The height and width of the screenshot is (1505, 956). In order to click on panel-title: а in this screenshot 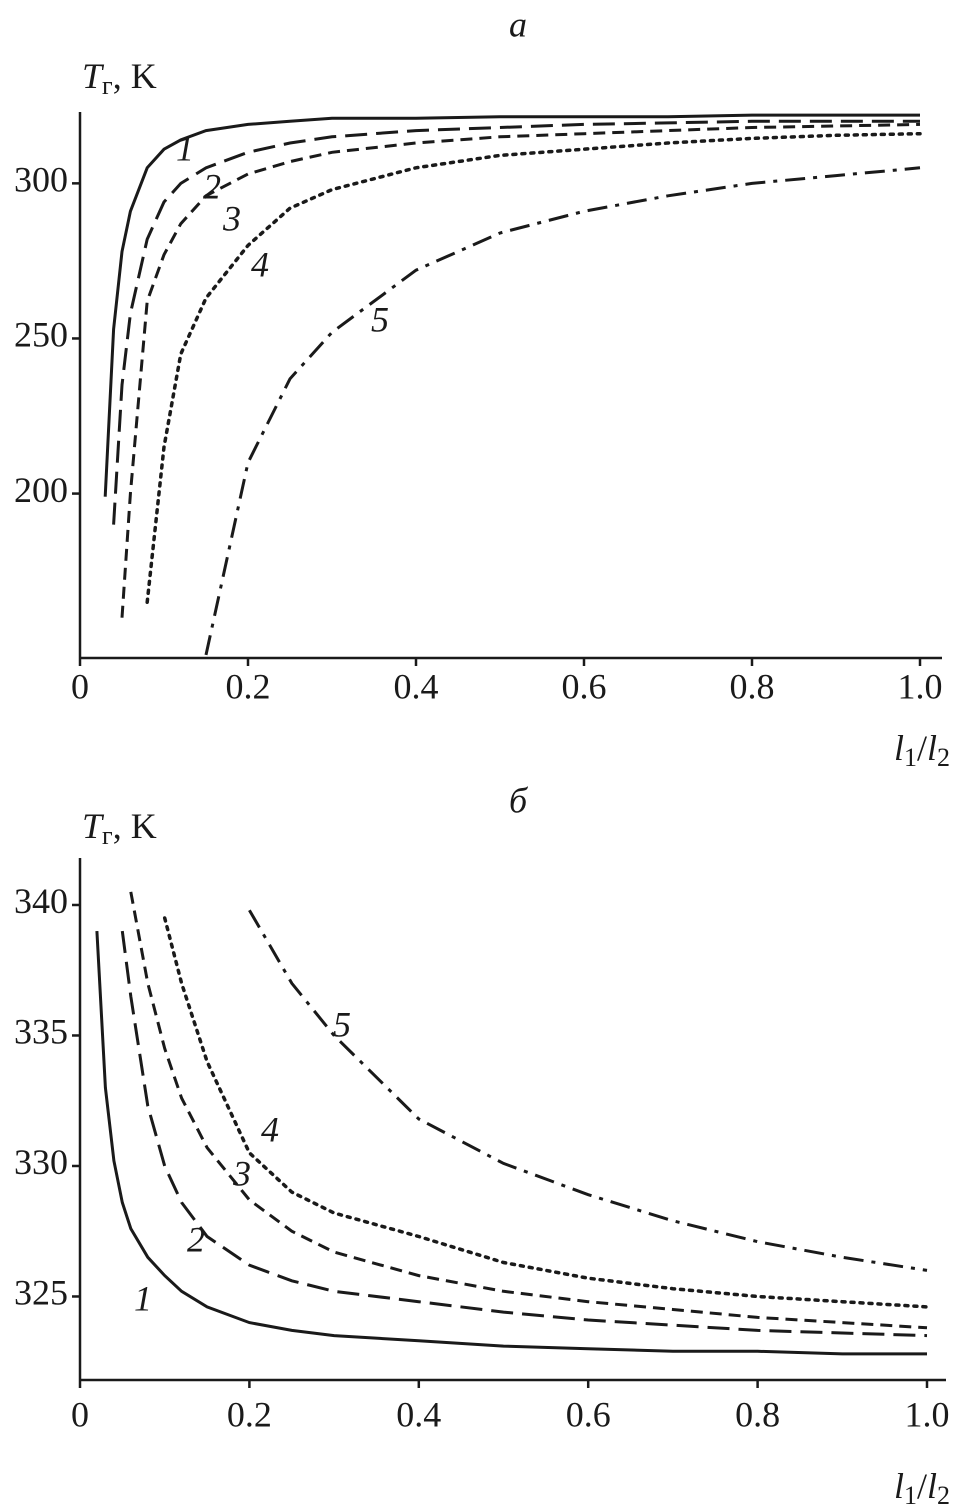, I will do `click(518, 24)`.